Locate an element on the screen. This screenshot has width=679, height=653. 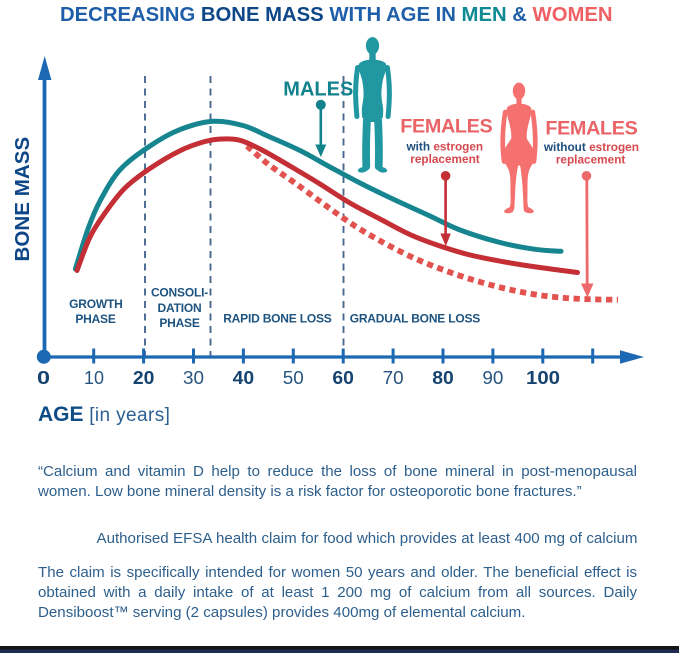
svg-text: without estrogen is located at coordinates (591, 147).